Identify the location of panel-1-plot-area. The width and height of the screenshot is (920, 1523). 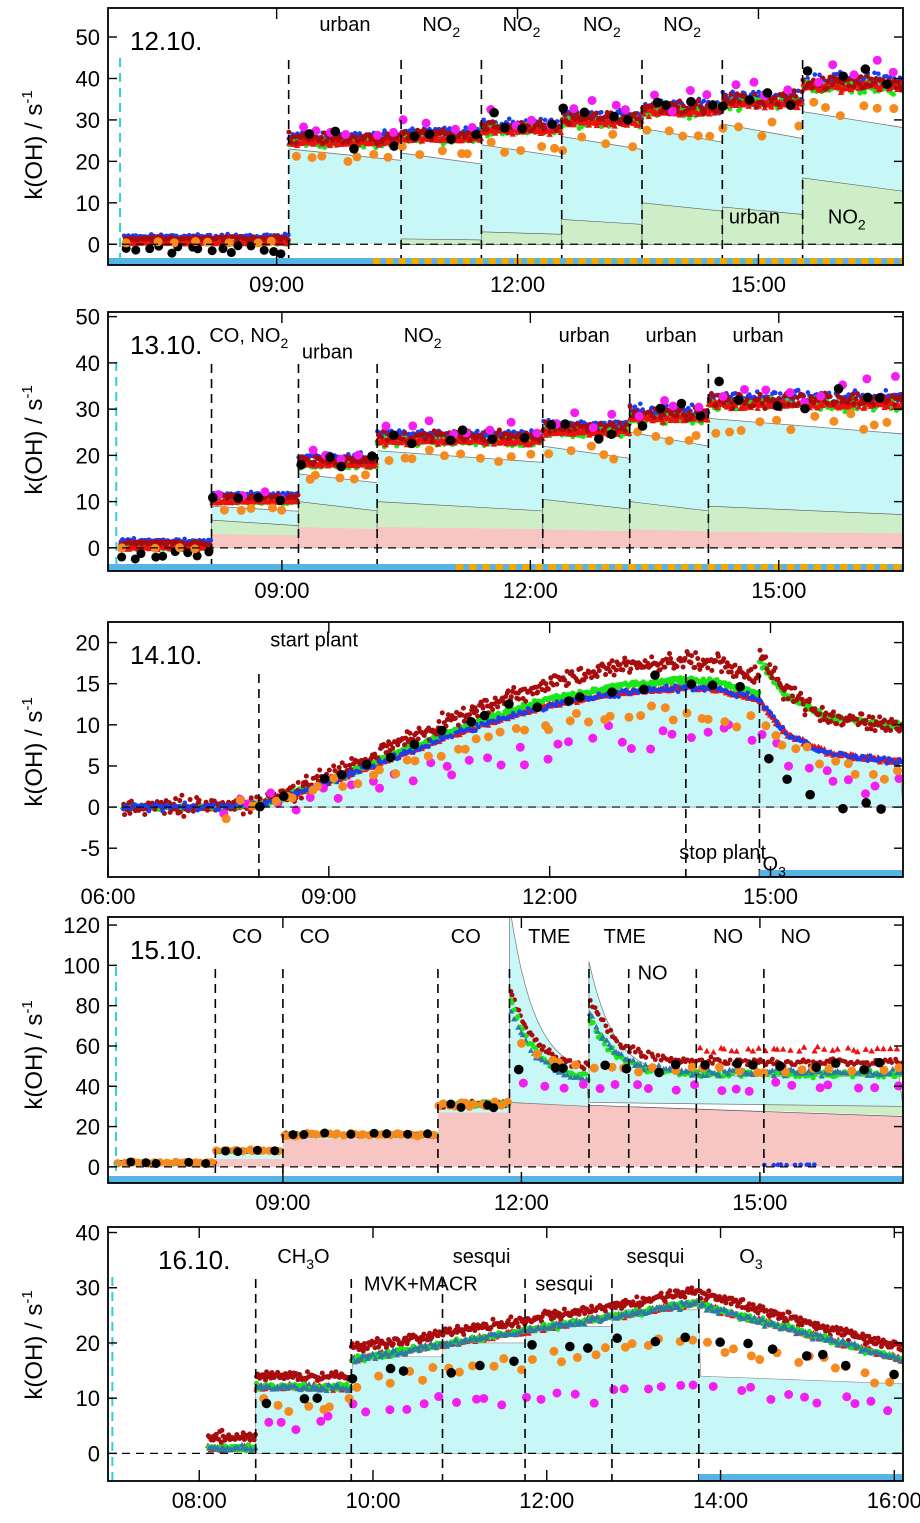
(505, 160).